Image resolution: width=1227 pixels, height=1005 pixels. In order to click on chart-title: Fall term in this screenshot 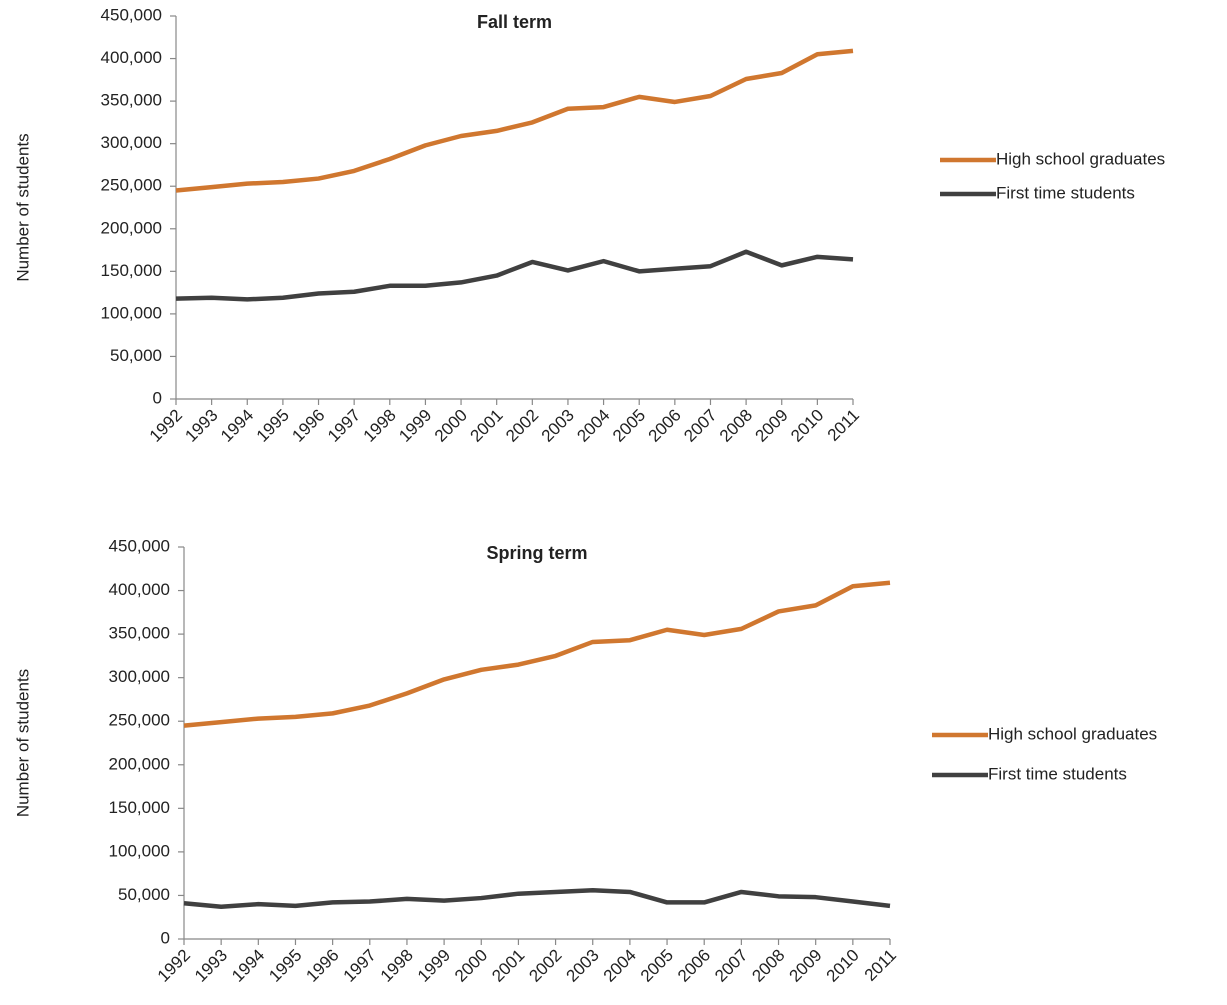, I will do `click(514, 22)`.